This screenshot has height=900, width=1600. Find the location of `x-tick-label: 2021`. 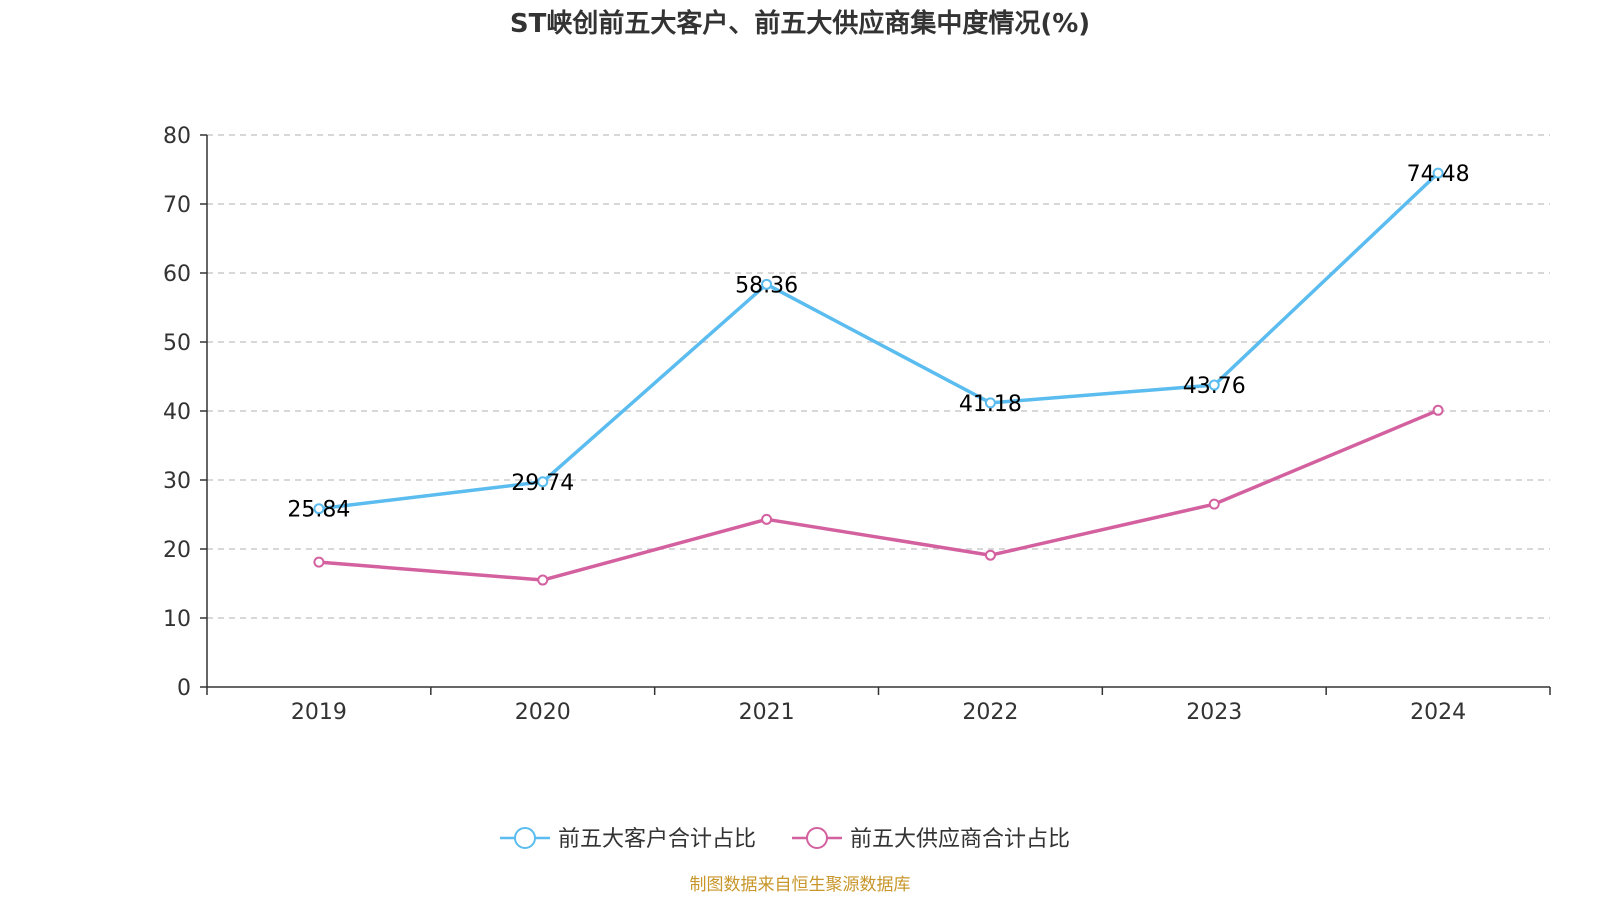

x-tick-label: 2021 is located at coordinates (767, 712).